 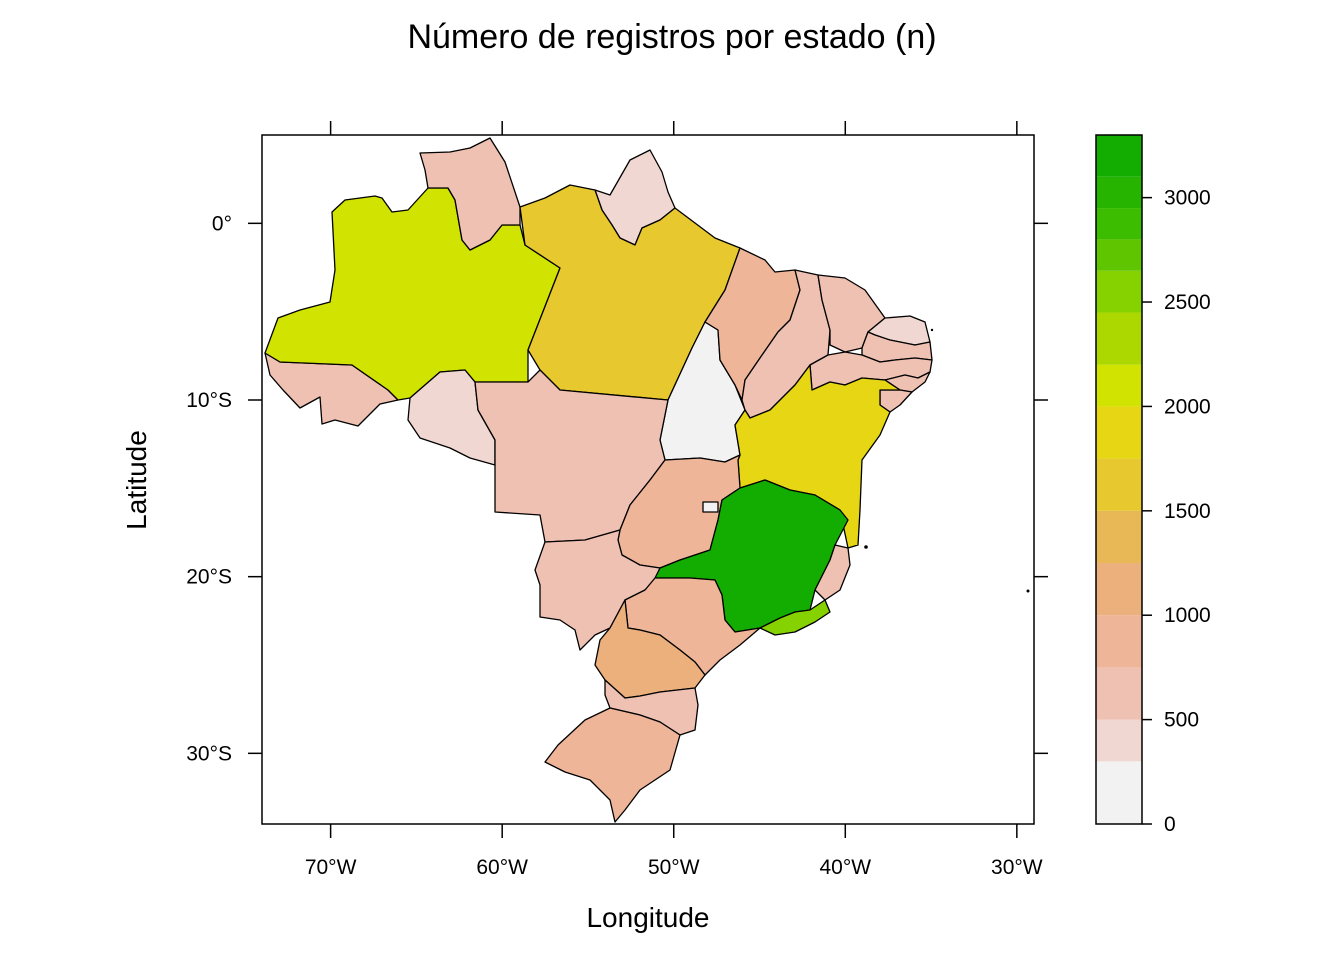 What do you see at coordinates (1187, 511) in the screenshot?
I see `colorbar-tick-label: 1500` at bounding box center [1187, 511].